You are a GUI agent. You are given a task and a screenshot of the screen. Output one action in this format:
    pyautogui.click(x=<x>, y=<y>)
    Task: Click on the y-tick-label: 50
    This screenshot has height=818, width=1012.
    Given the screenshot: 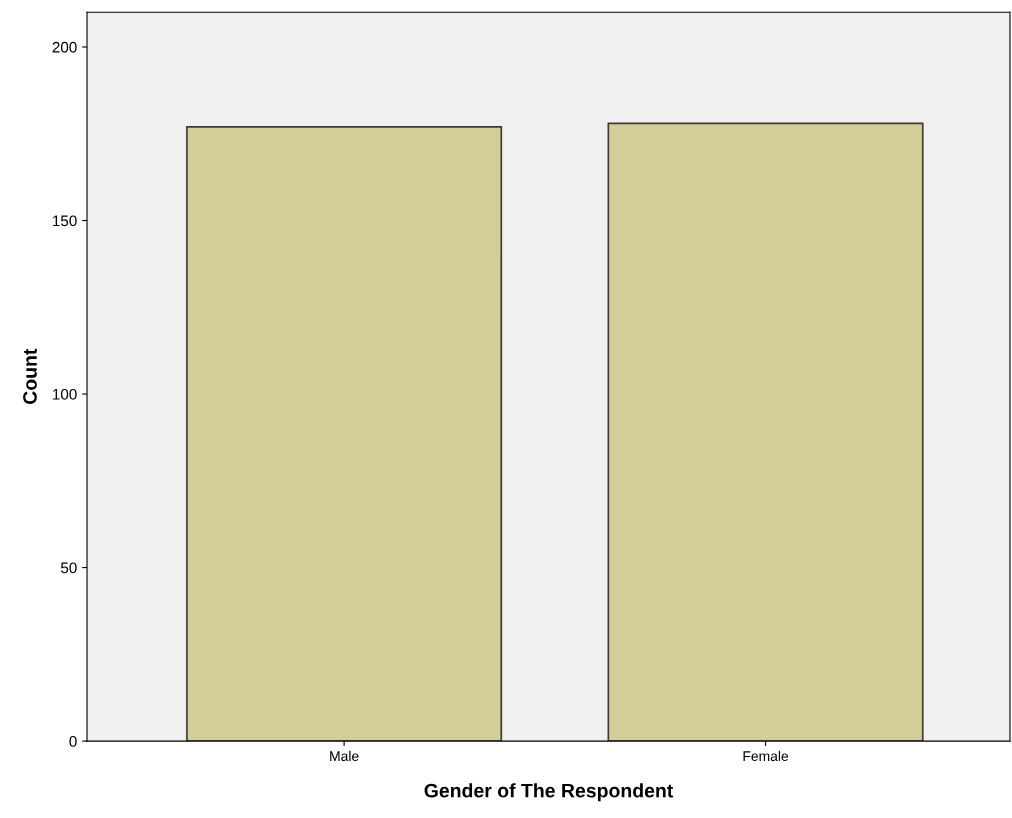 What is the action you would take?
    pyautogui.click(x=68, y=568)
    